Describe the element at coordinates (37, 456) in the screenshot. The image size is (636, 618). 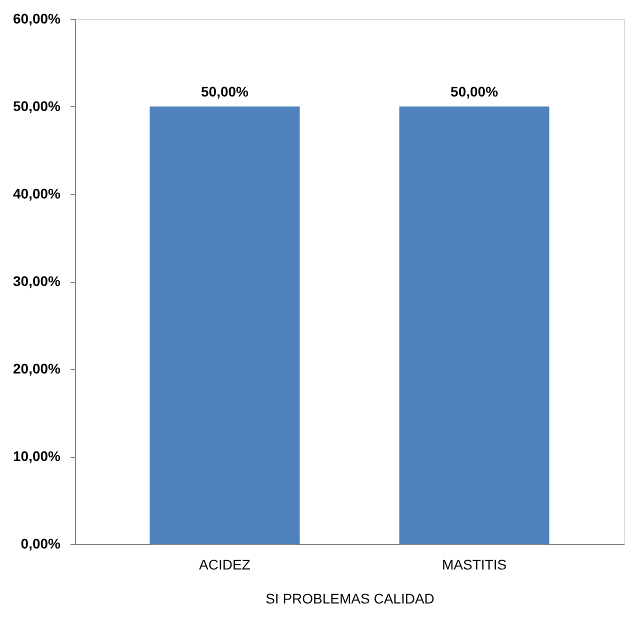
I see `y-tick-label: 10,00%` at that location.